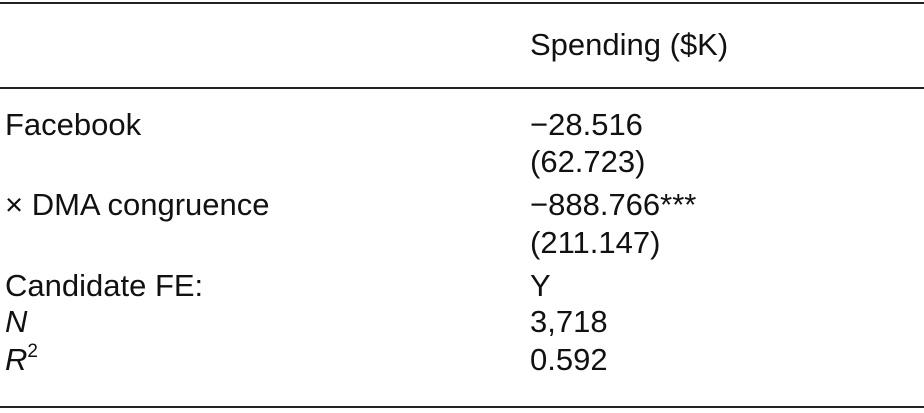 The width and height of the screenshot is (924, 413). I want to click on fixed-effects: Y, so click(540, 285).